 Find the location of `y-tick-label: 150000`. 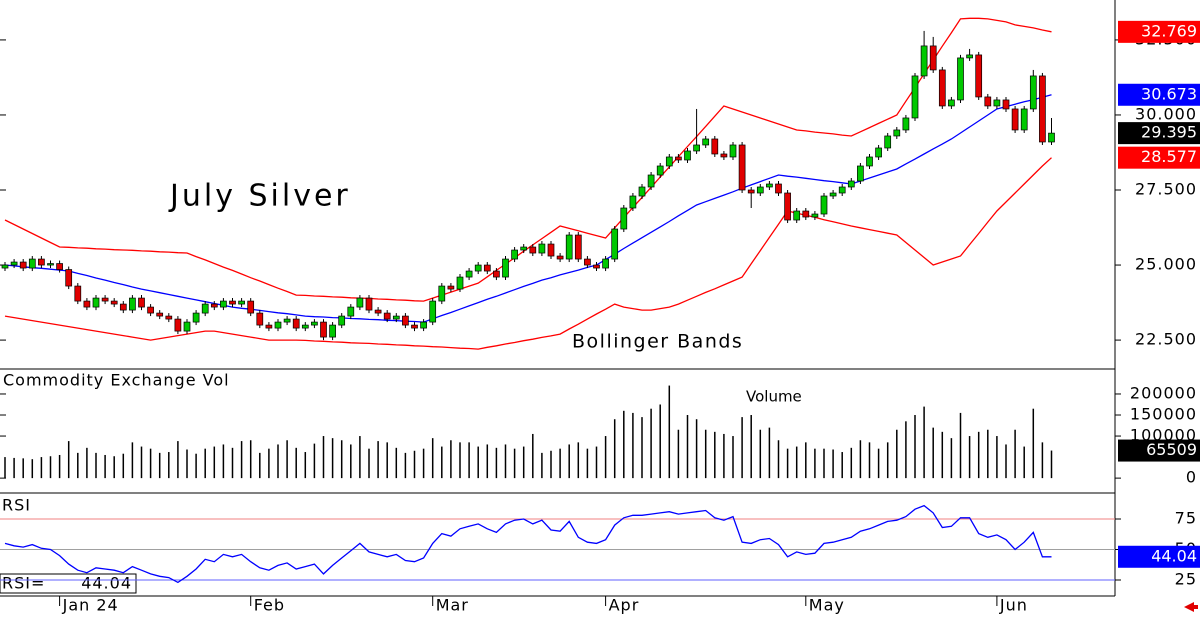

y-tick-label: 150000 is located at coordinates (1163, 414).